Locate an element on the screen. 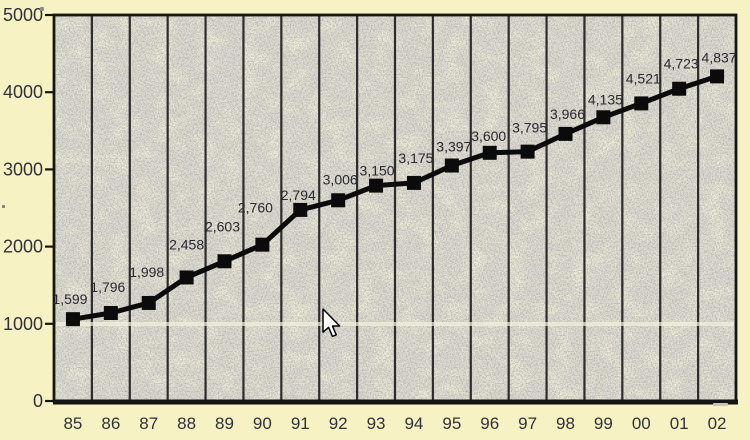 The image size is (750, 440). mouse-cursor is located at coordinates (331, 323).